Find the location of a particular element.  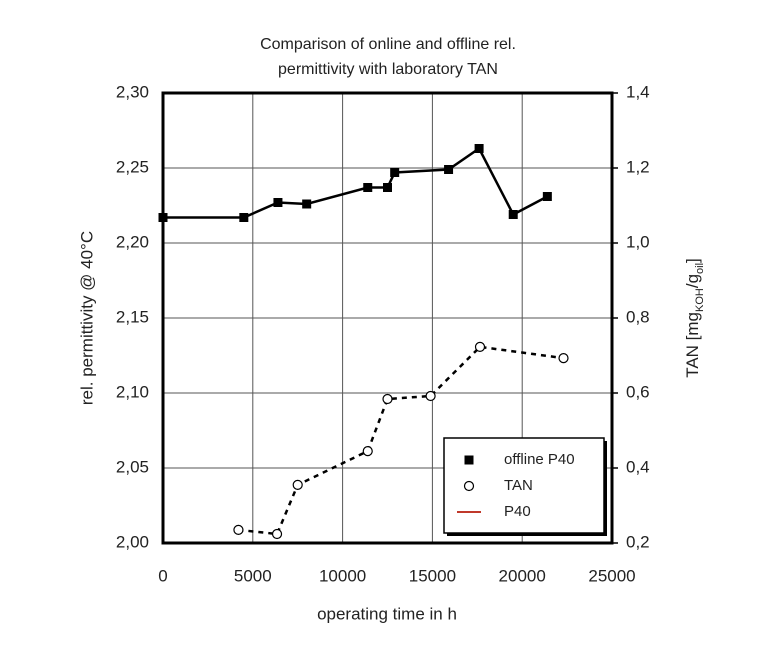

y-tick-label: 2,10 is located at coordinates (132, 391).